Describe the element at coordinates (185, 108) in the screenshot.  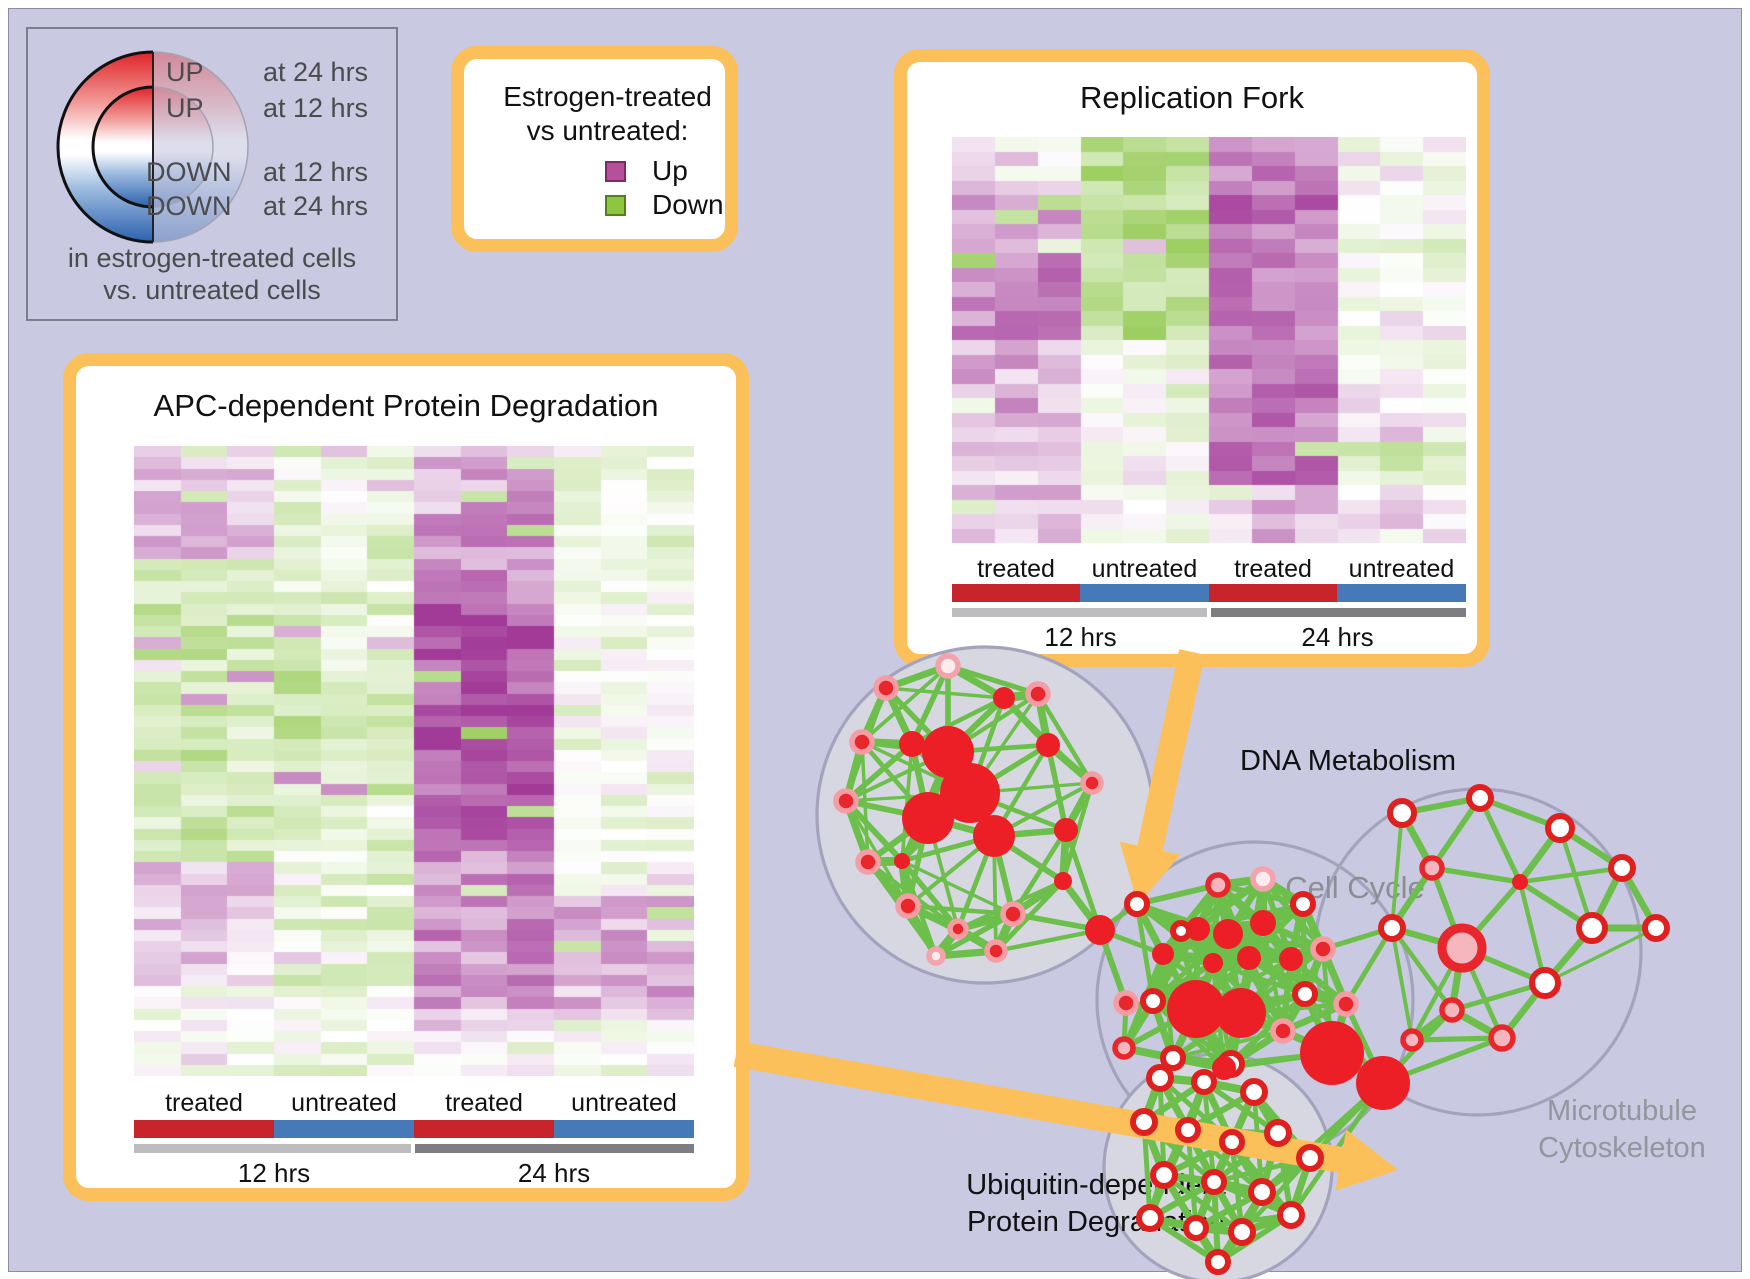
I see `ring-up12-direction: UP` at that location.